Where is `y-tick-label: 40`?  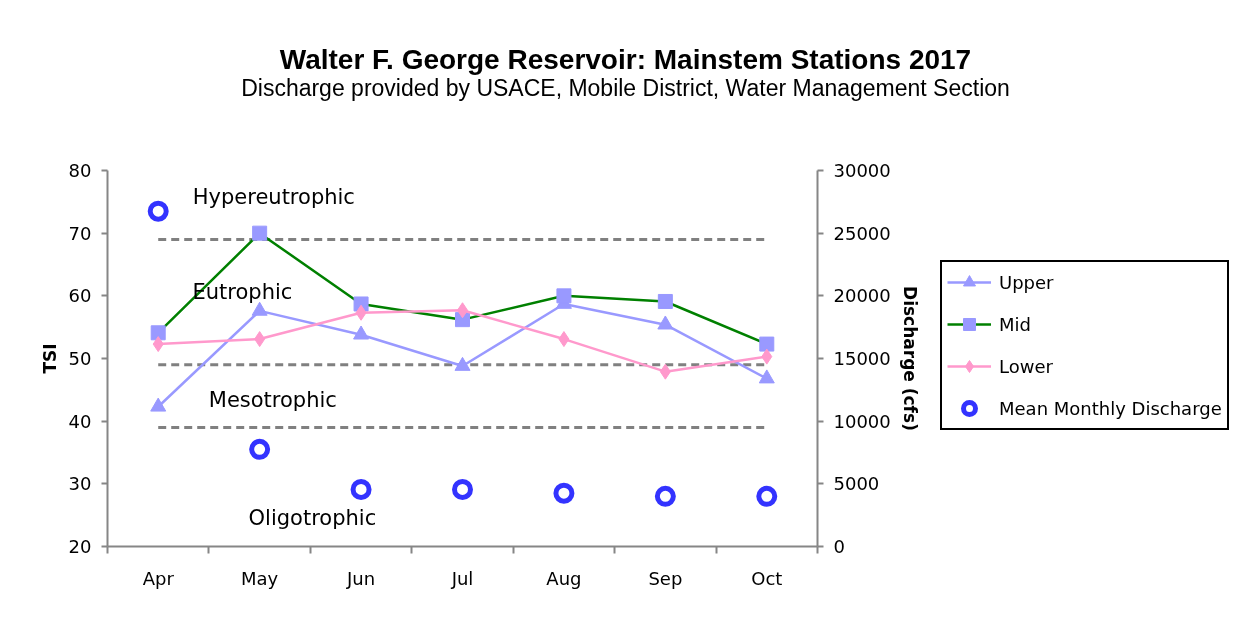
y-tick-label: 40 is located at coordinates (80, 421).